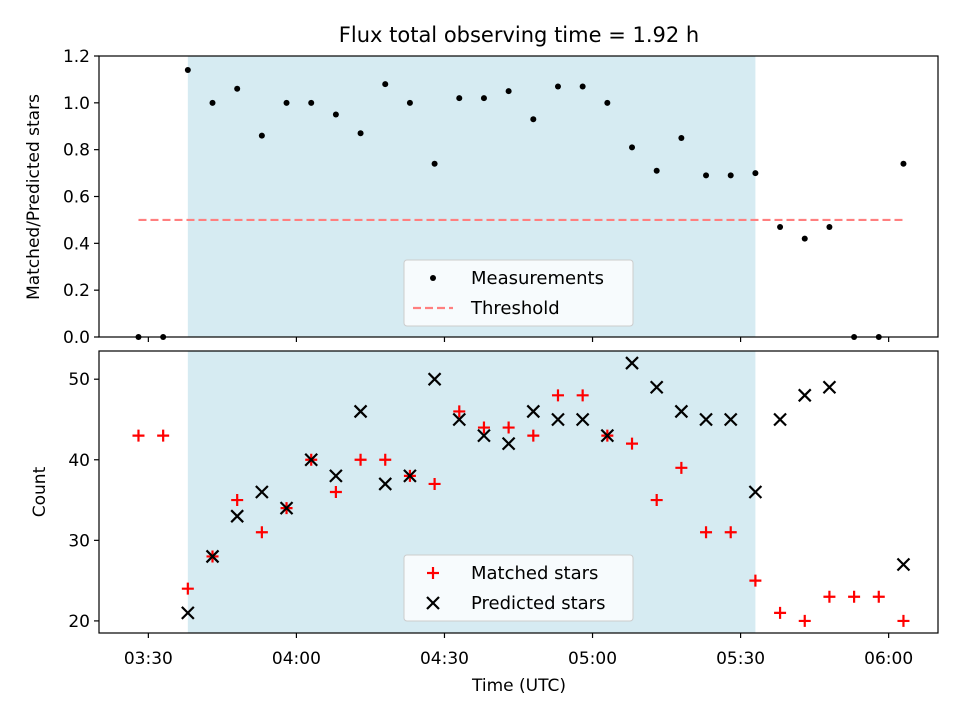 This screenshot has width=960, height=720. What do you see at coordinates (515, 308) in the screenshot?
I see `legend-threshold-label: Threshold` at bounding box center [515, 308].